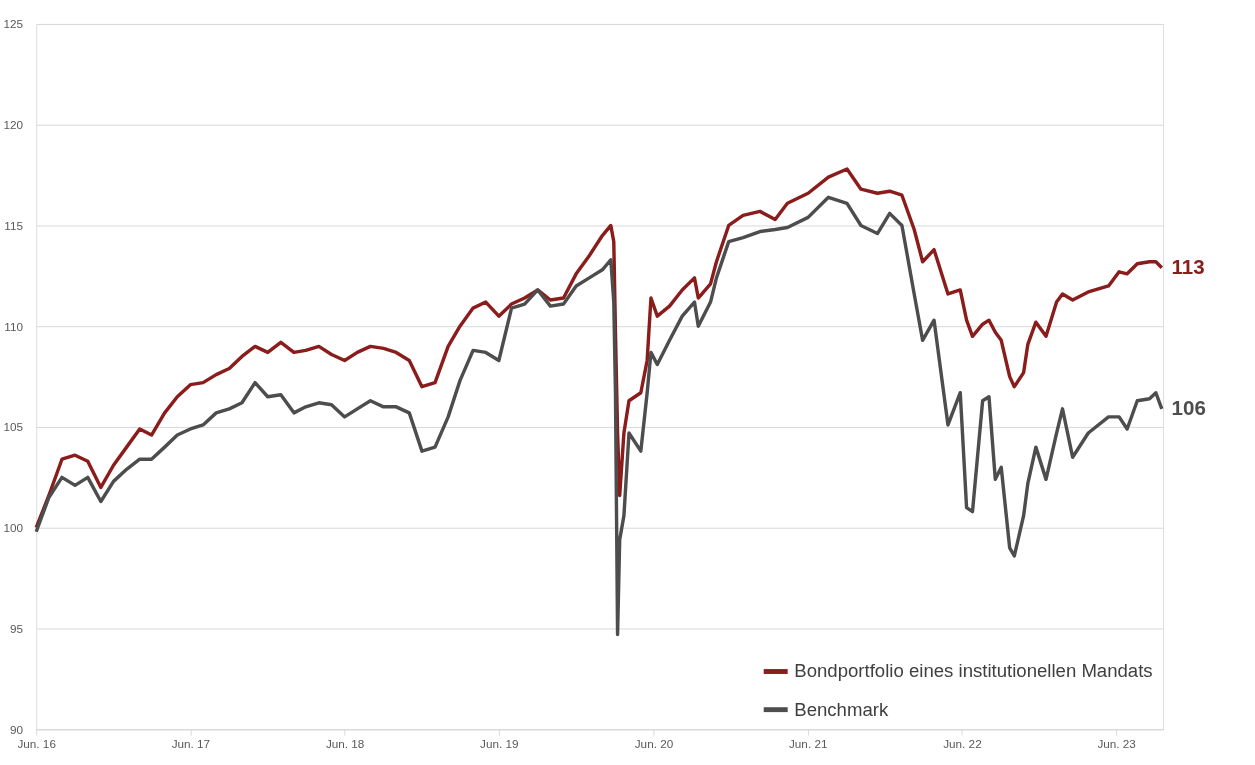 The image size is (1255, 765). Describe the element at coordinates (14, 225) in the screenshot. I see `y-tick-label: 115` at that location.